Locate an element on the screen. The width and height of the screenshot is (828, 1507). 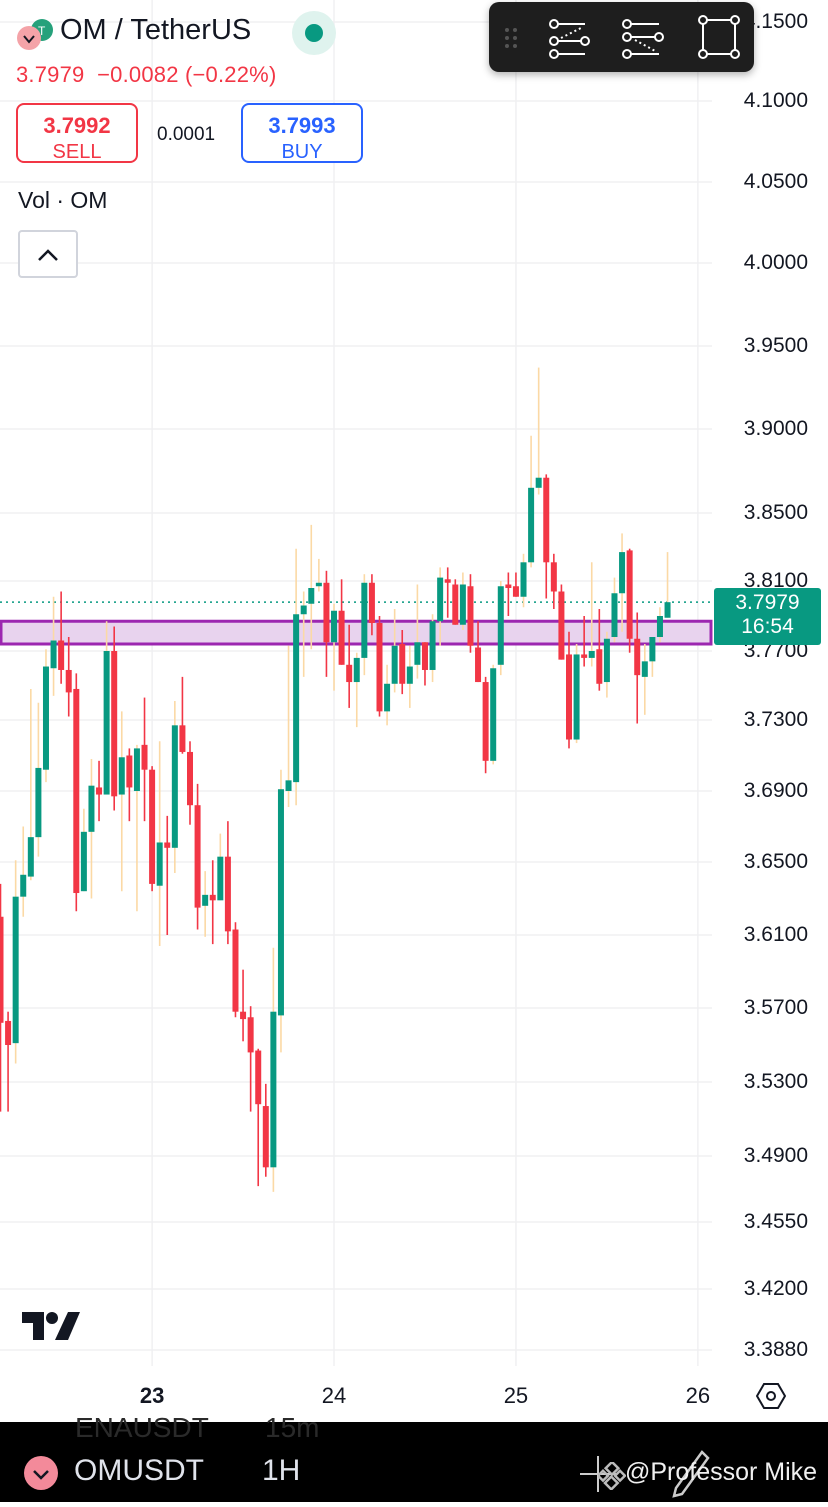
collapse-button is located at coordinates (48, 254).